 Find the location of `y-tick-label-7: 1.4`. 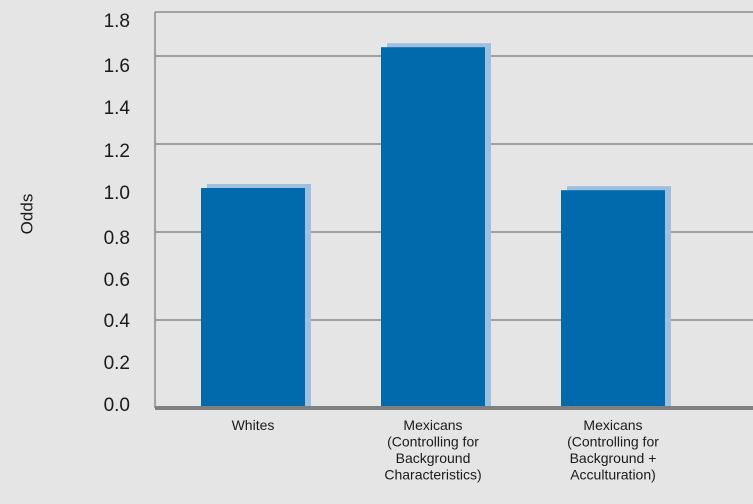

y-tick-label-7: 1.4 is located at coordinates (117, 108).